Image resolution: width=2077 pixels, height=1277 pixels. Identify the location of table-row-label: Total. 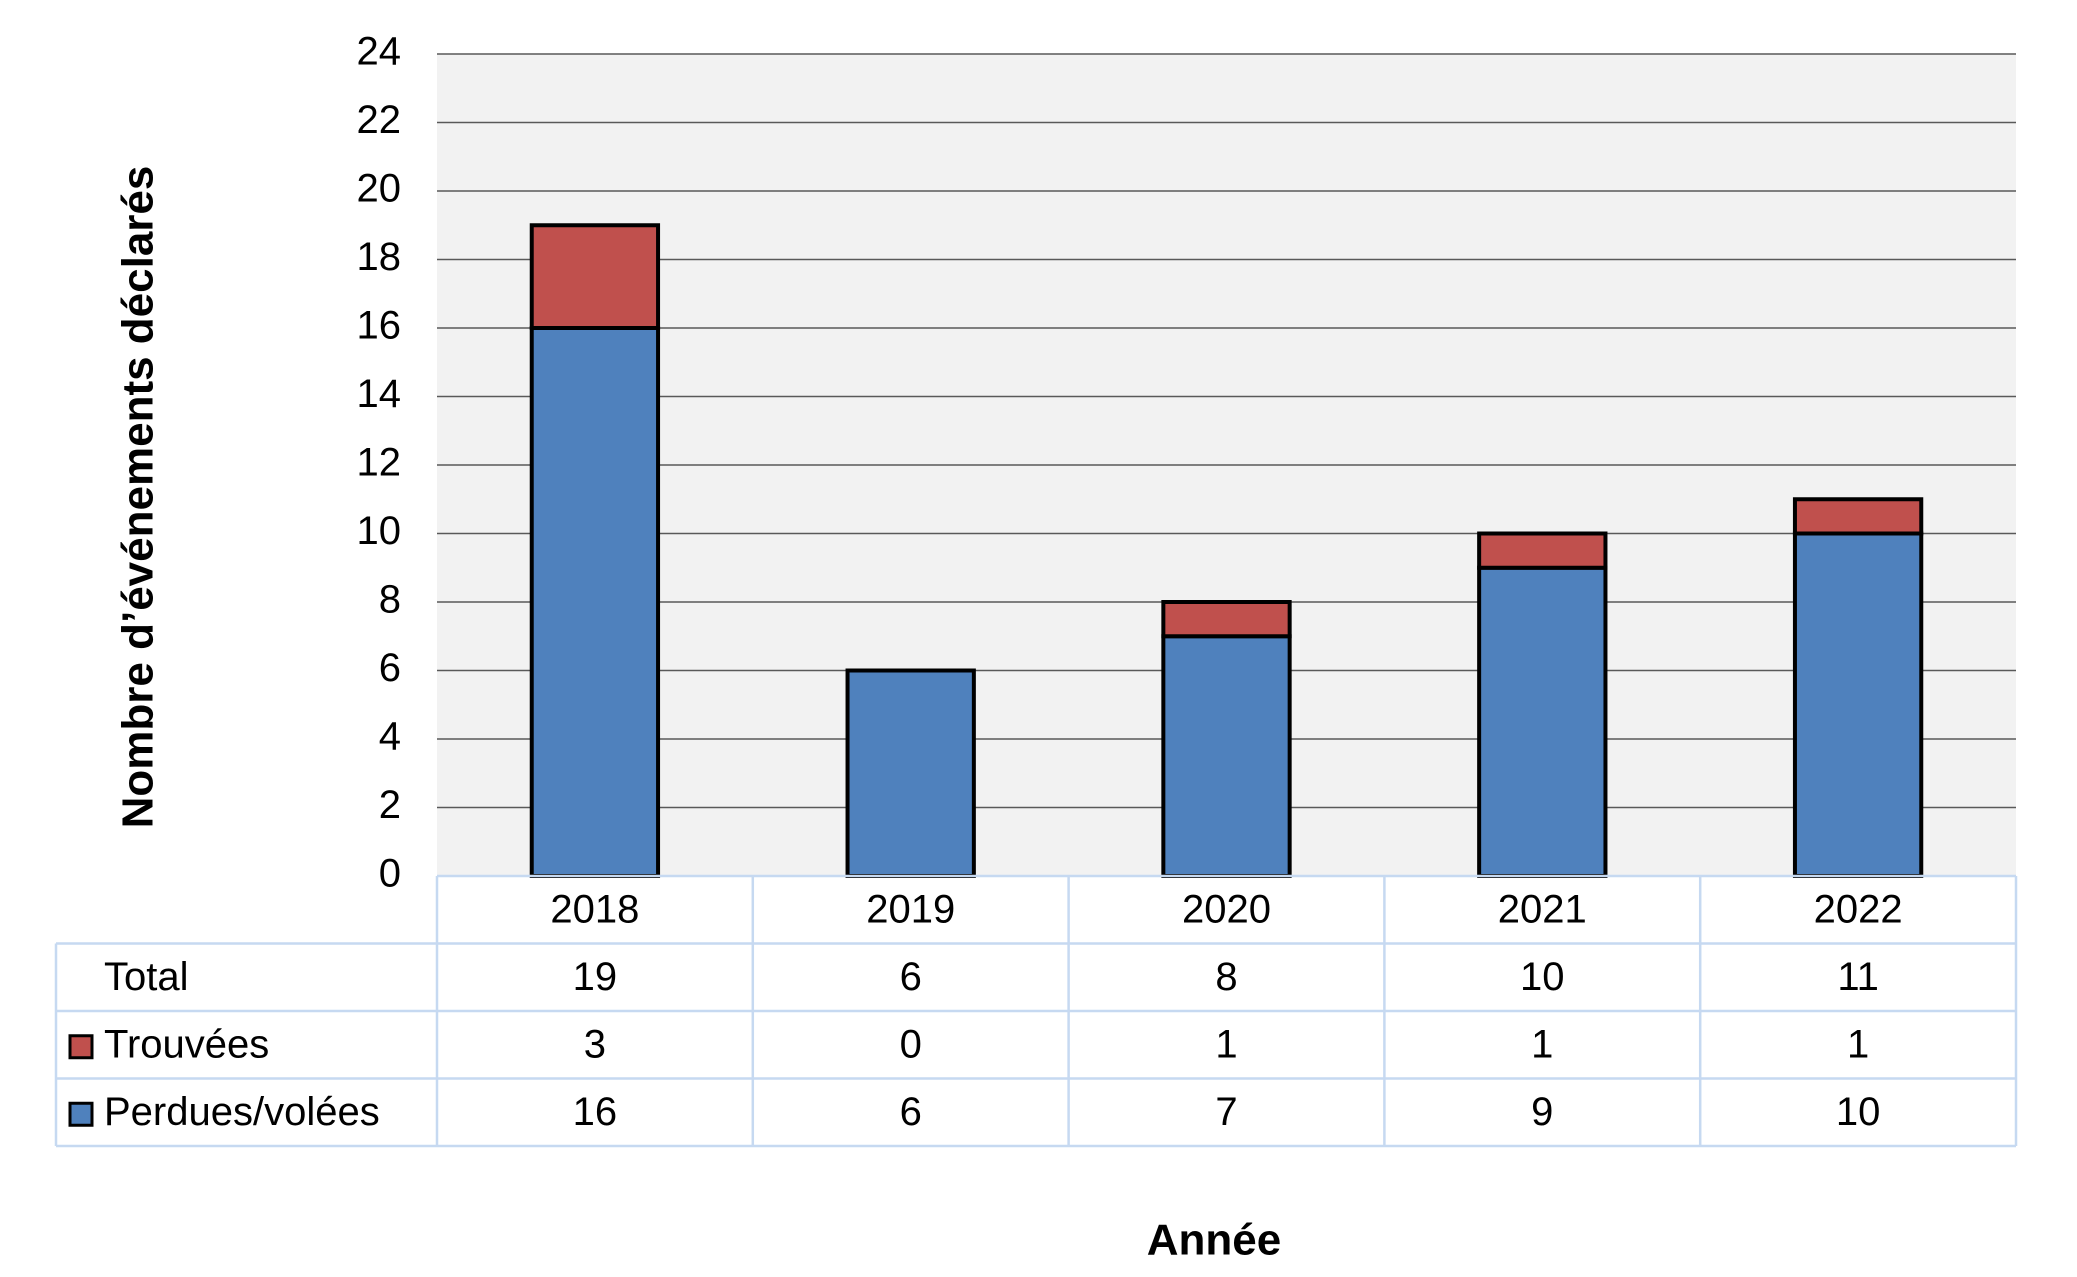
(146, 977).